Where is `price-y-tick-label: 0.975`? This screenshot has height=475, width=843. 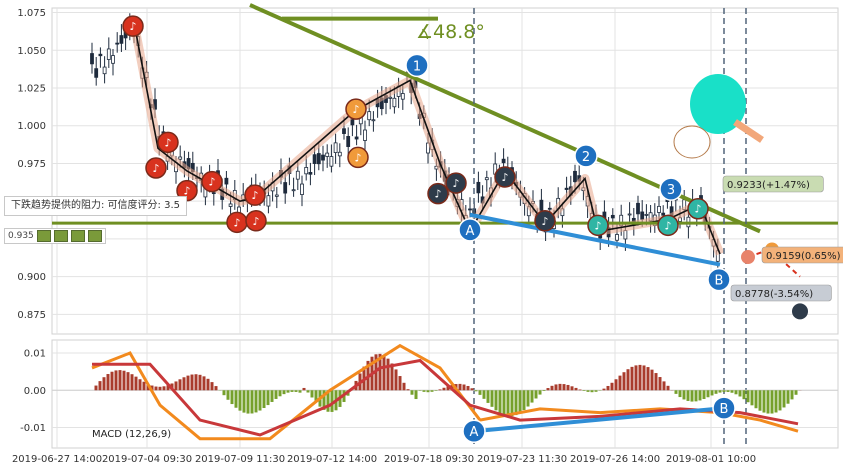
price-y-tick-label: 0.975 is located at coordinates (31, 164).